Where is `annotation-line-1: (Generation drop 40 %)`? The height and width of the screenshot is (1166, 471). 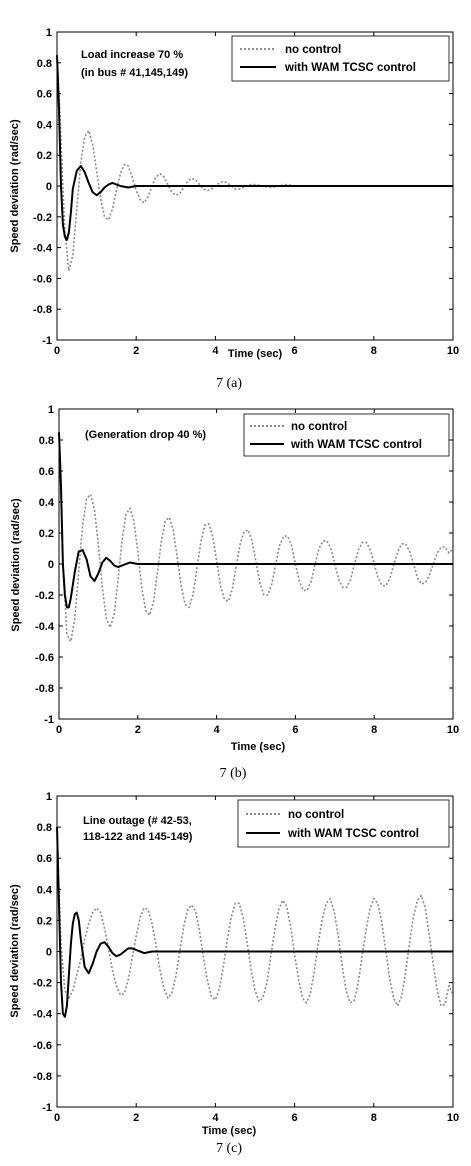 annotation-line-1: (Generation drop 40 %) is located at coordinates (145, 435).